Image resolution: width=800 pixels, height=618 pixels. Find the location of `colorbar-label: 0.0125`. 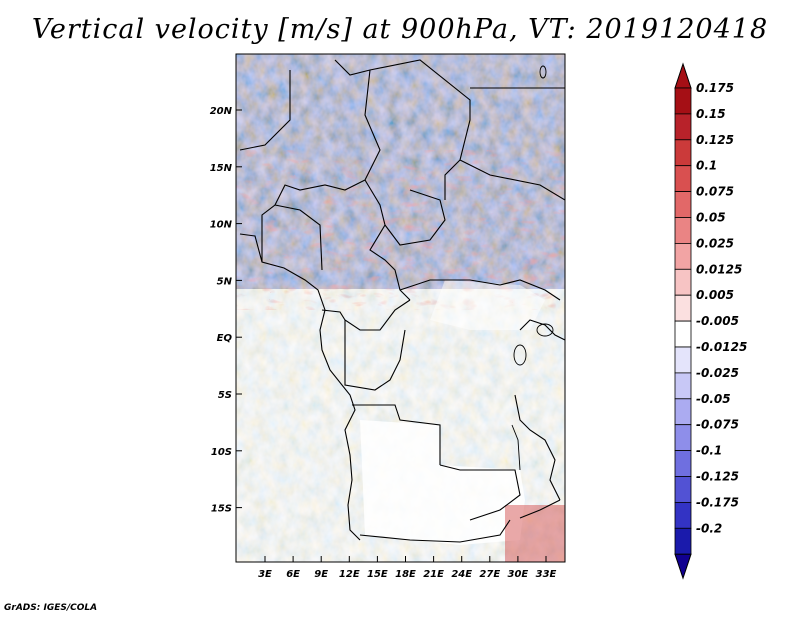

colorbar-label: 0.0125 is located at coordinates (719, 269).